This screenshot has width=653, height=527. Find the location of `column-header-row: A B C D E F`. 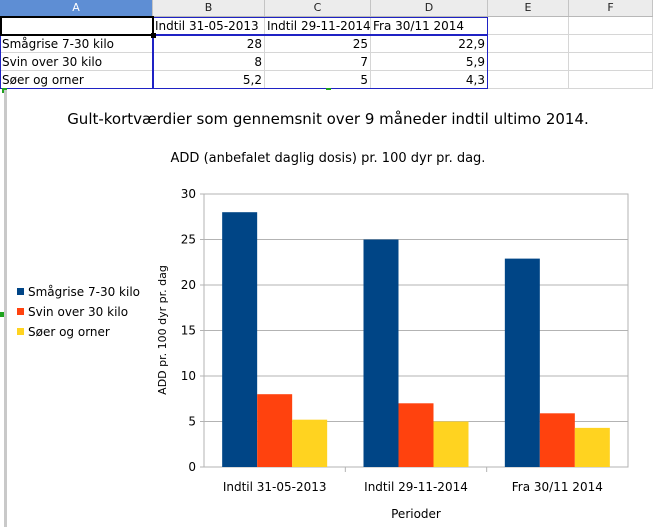

column-header-row: A B C D E F is located at coordinates (326, 8).